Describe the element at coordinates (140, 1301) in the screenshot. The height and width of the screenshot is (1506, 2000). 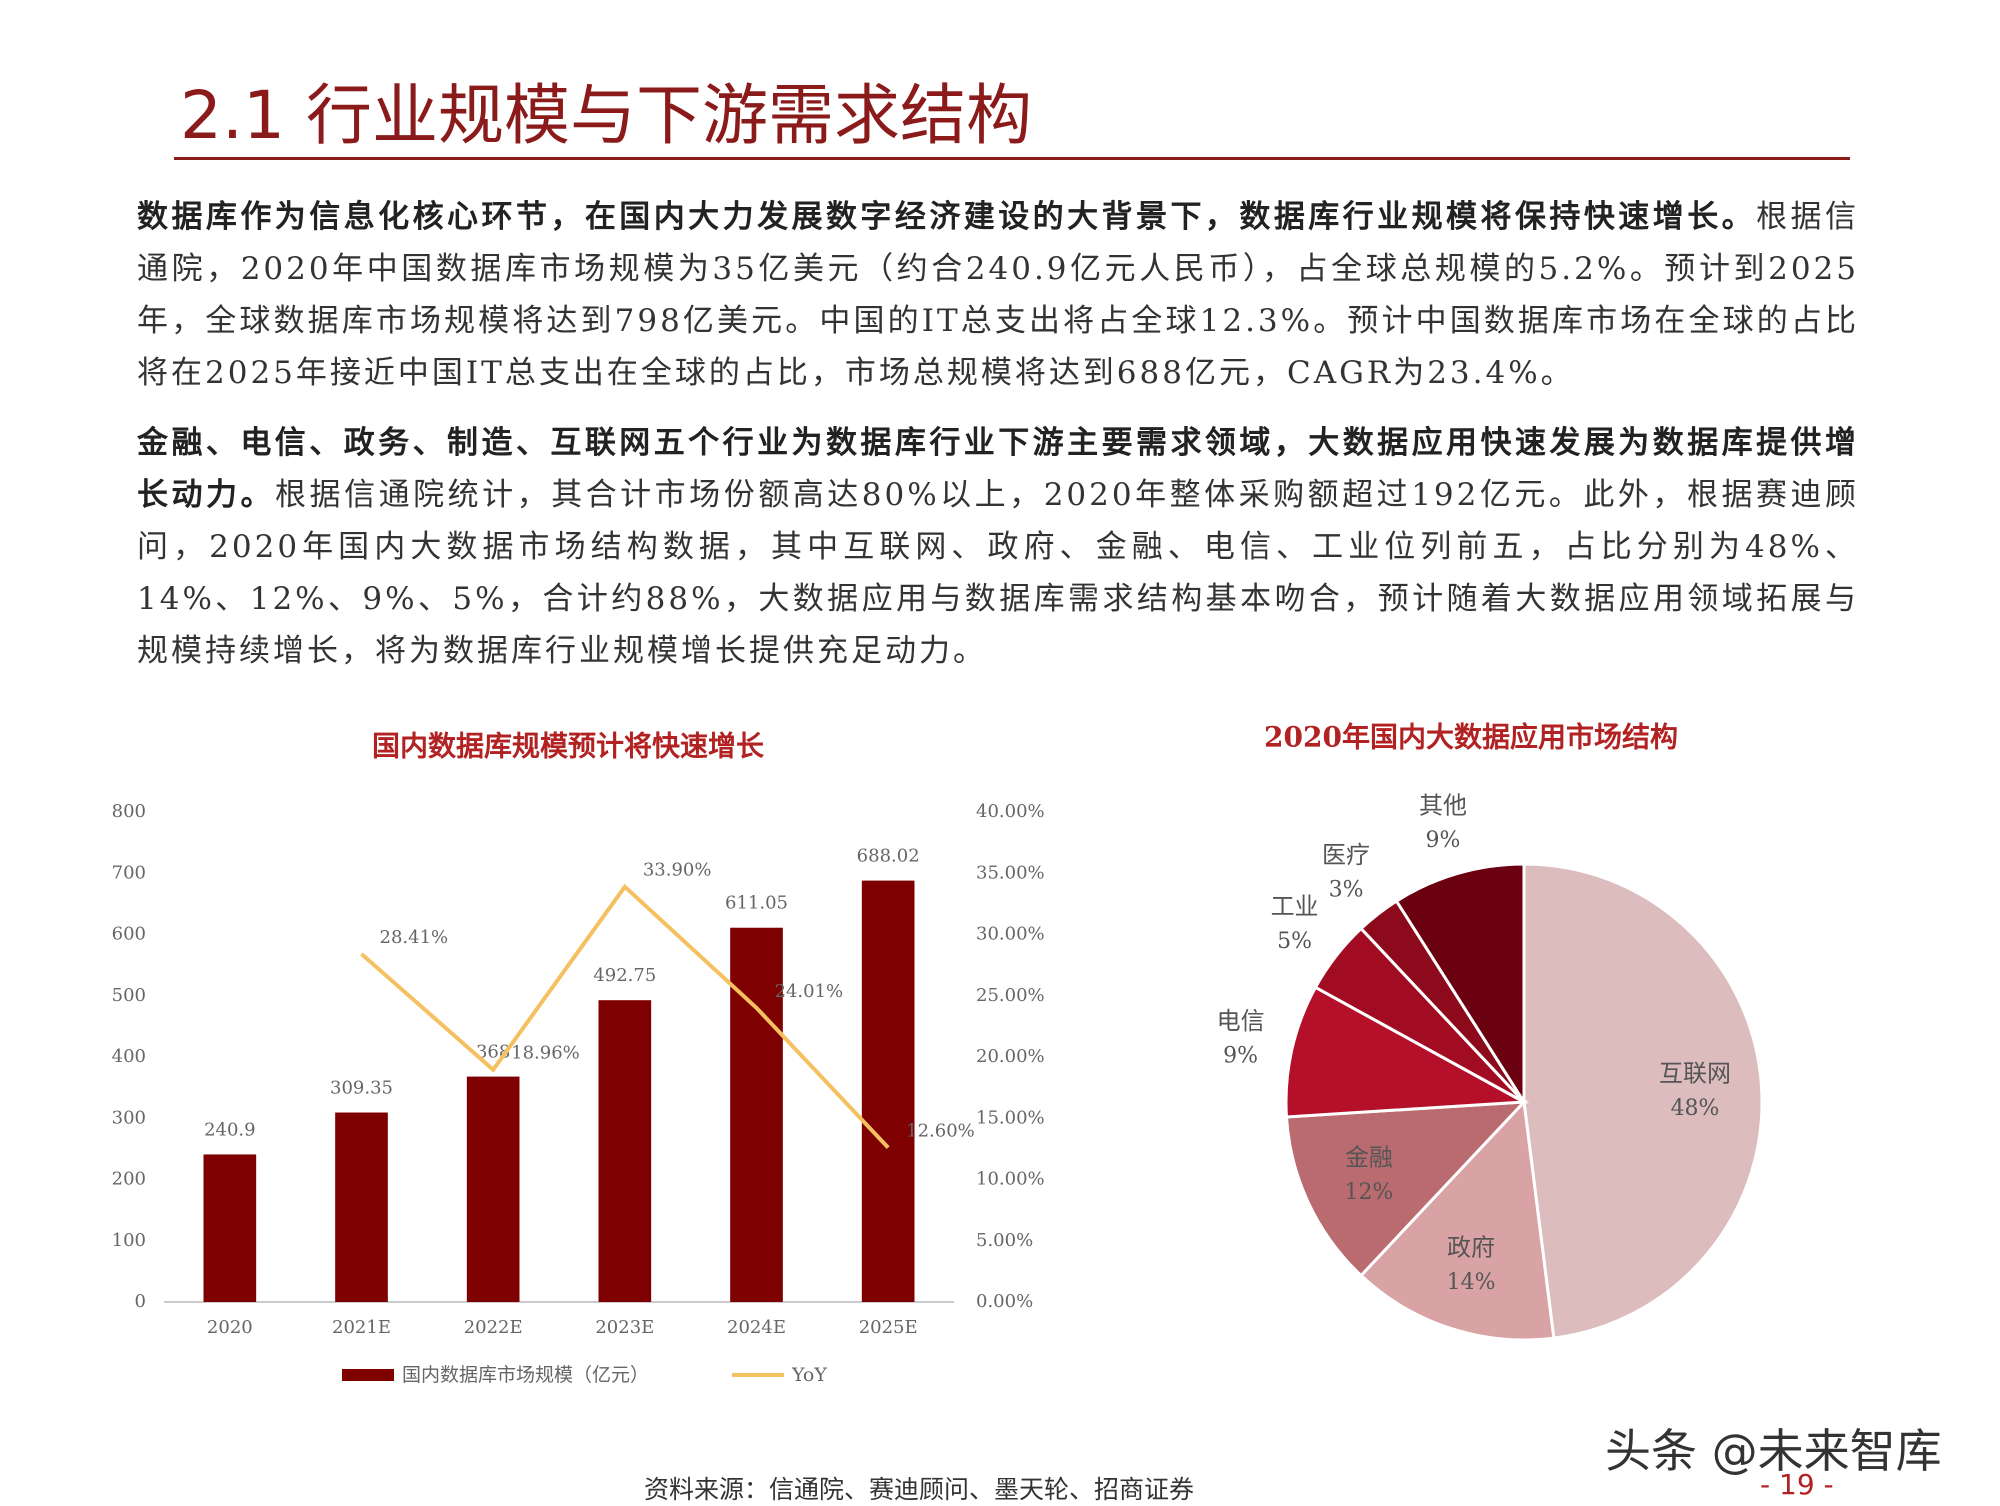
I see `y-tick-label: 0` at that location.